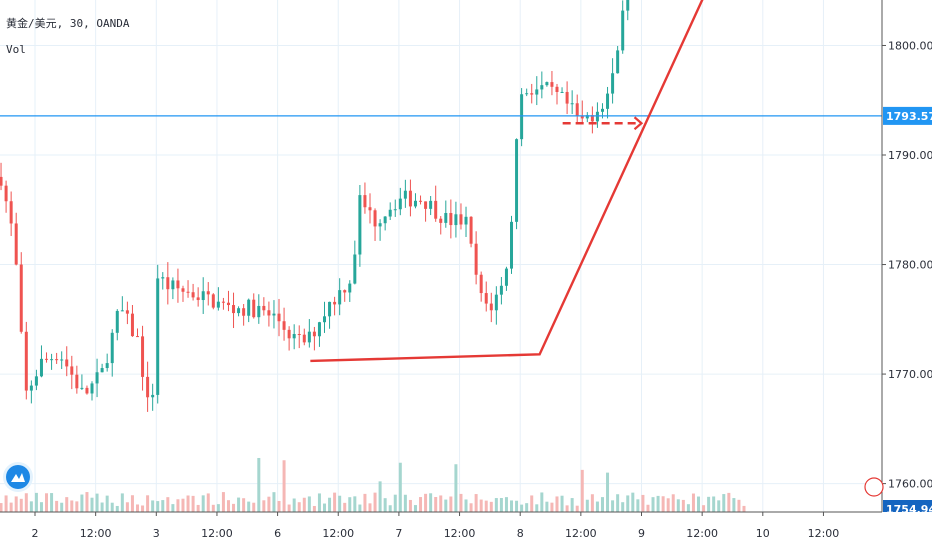  Describe the element at coordinates (18, 477) in the screenshot. I see `tradingview-logo-icon` at that location.